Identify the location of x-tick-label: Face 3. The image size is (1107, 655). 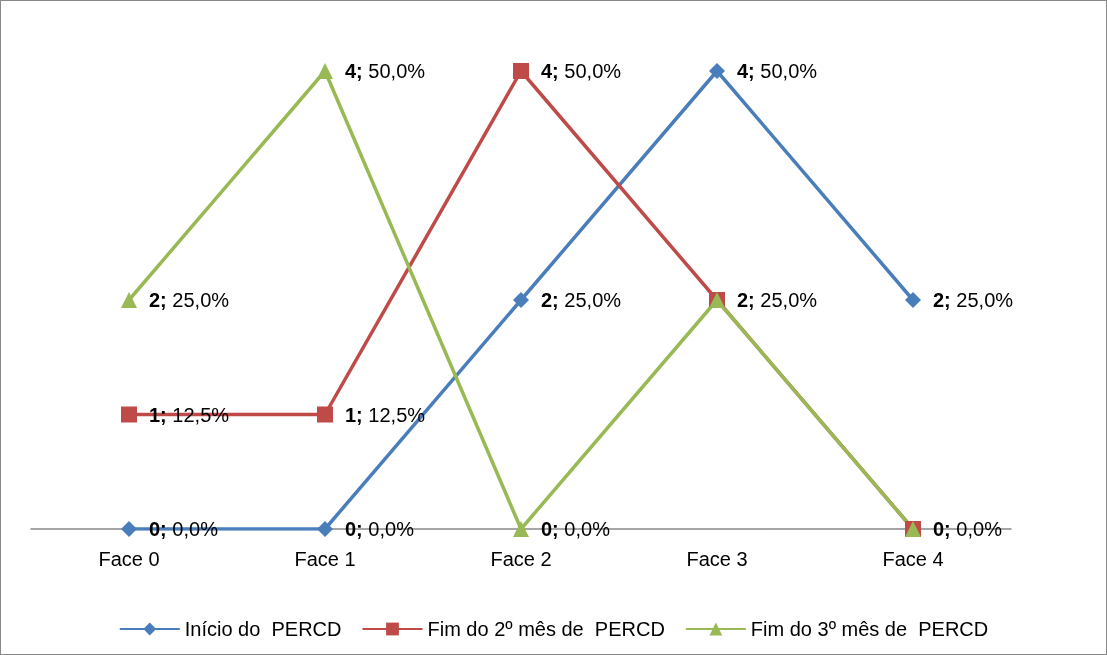
(717, 559).